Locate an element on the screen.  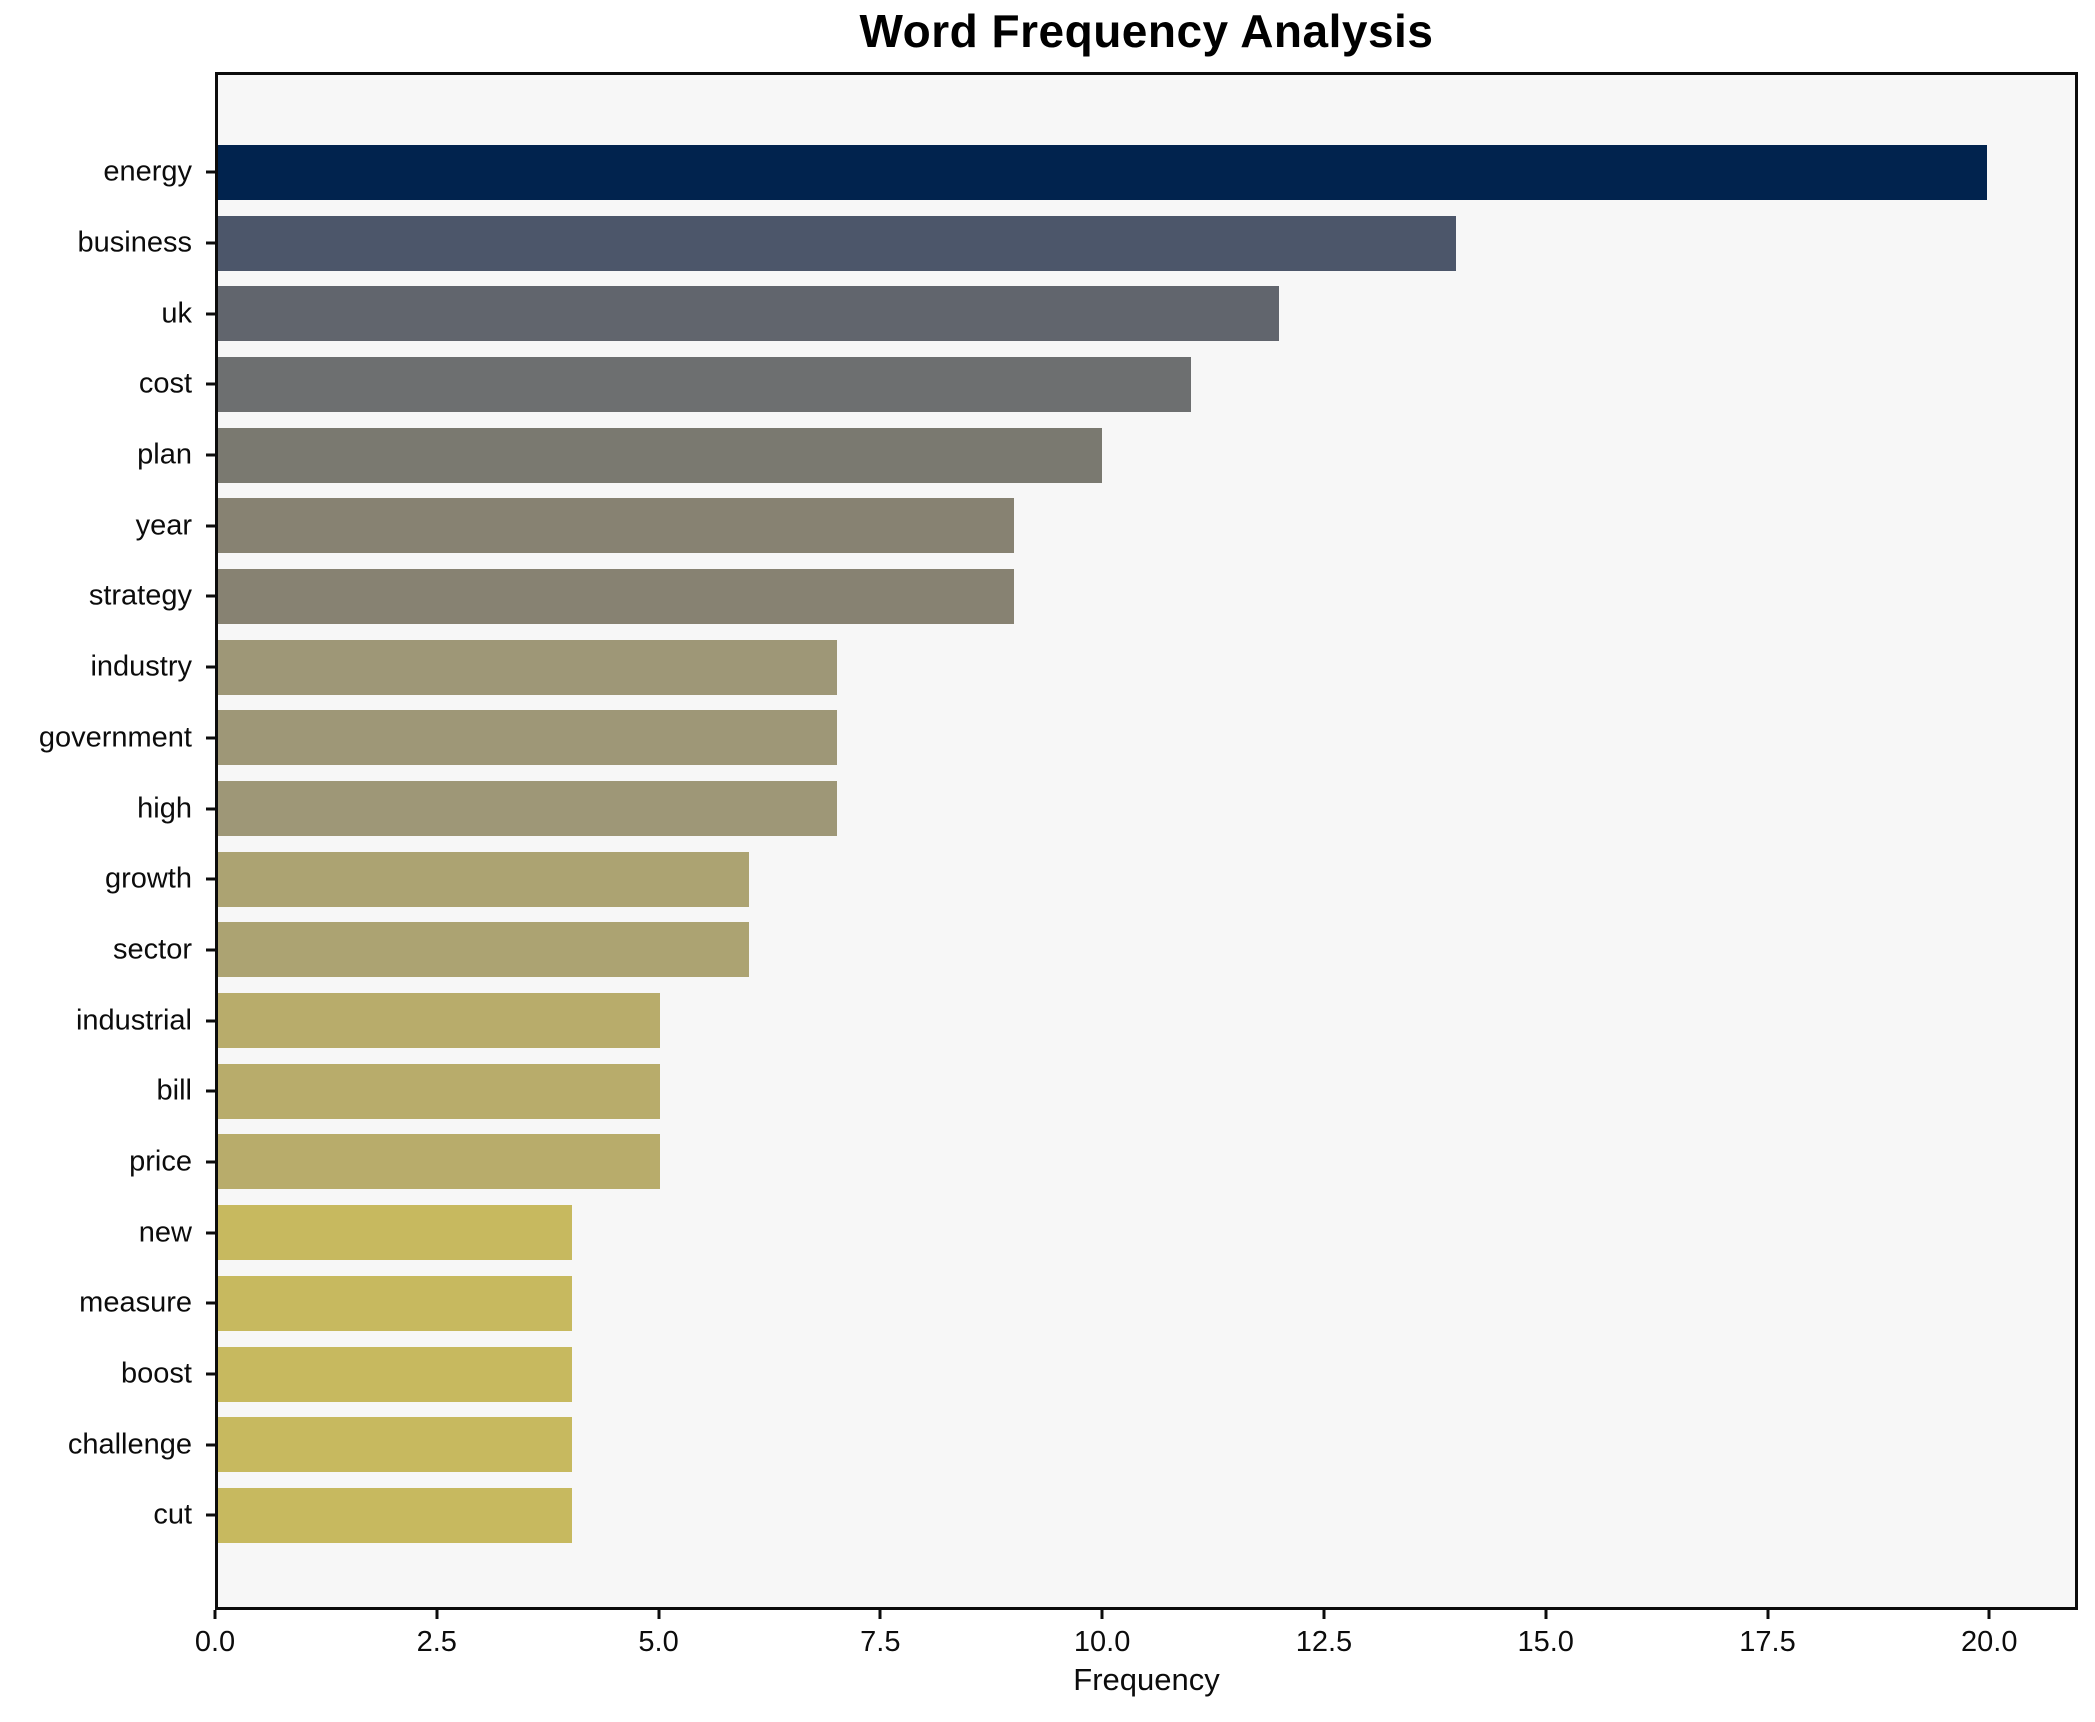
ytick-label-high: high is located at coordinates (164, 808).